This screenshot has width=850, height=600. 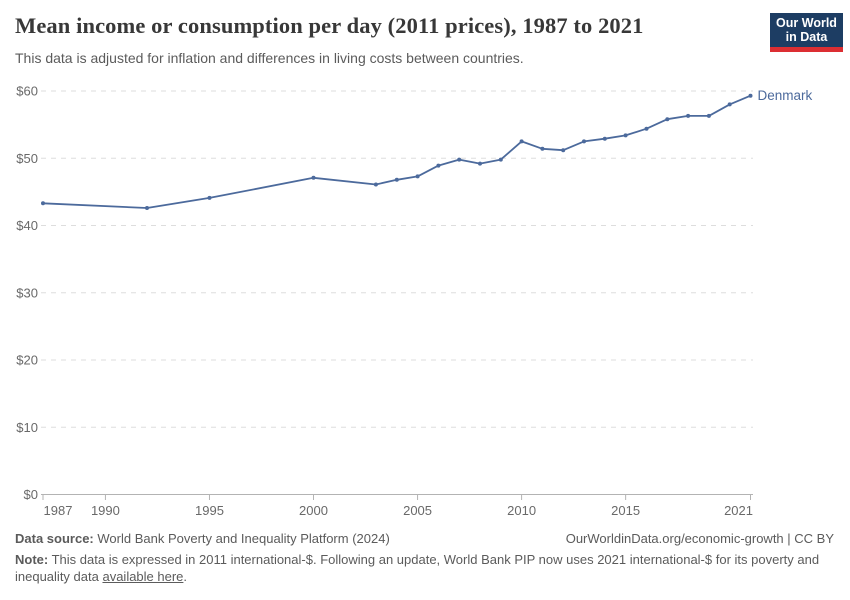 What do you see at coordinates (54, 538) in the screenshot?
I see `data-source-label: Data source:` at bounding box center [54, 538].